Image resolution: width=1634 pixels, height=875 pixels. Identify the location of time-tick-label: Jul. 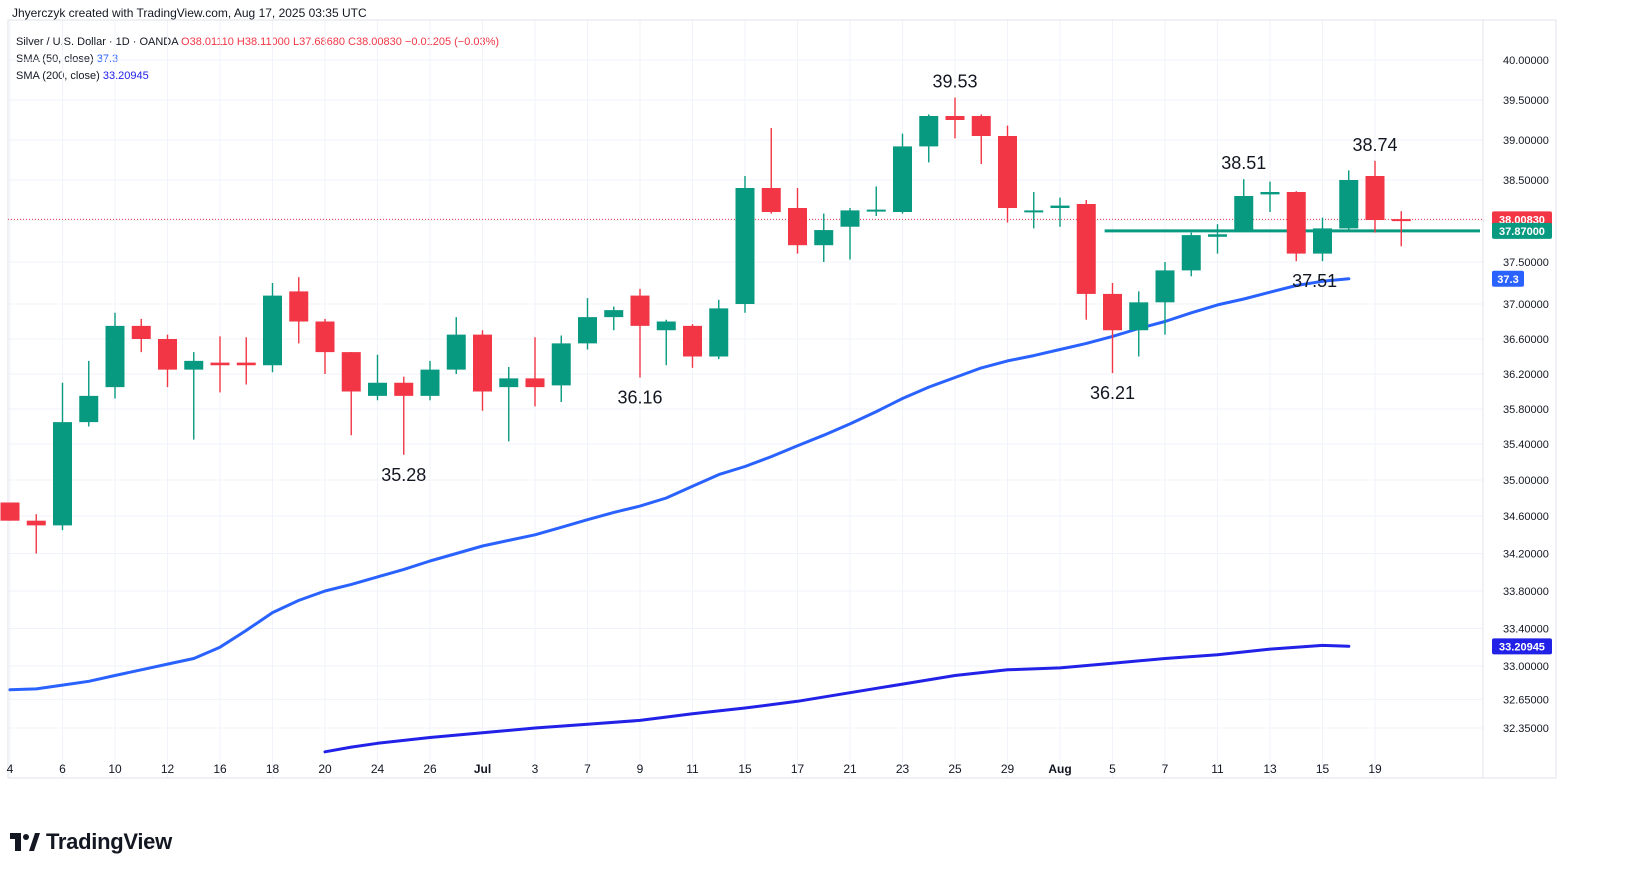
(482, 769).